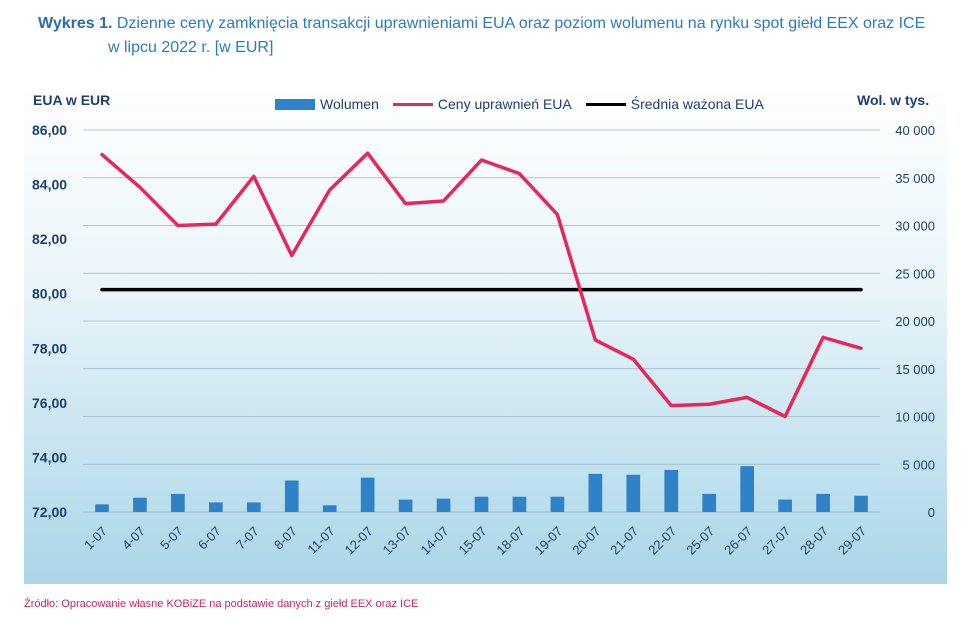 The width and height of the screenshot is (968, 635). I want to click on category-label: 15-07, so click(473, 541).